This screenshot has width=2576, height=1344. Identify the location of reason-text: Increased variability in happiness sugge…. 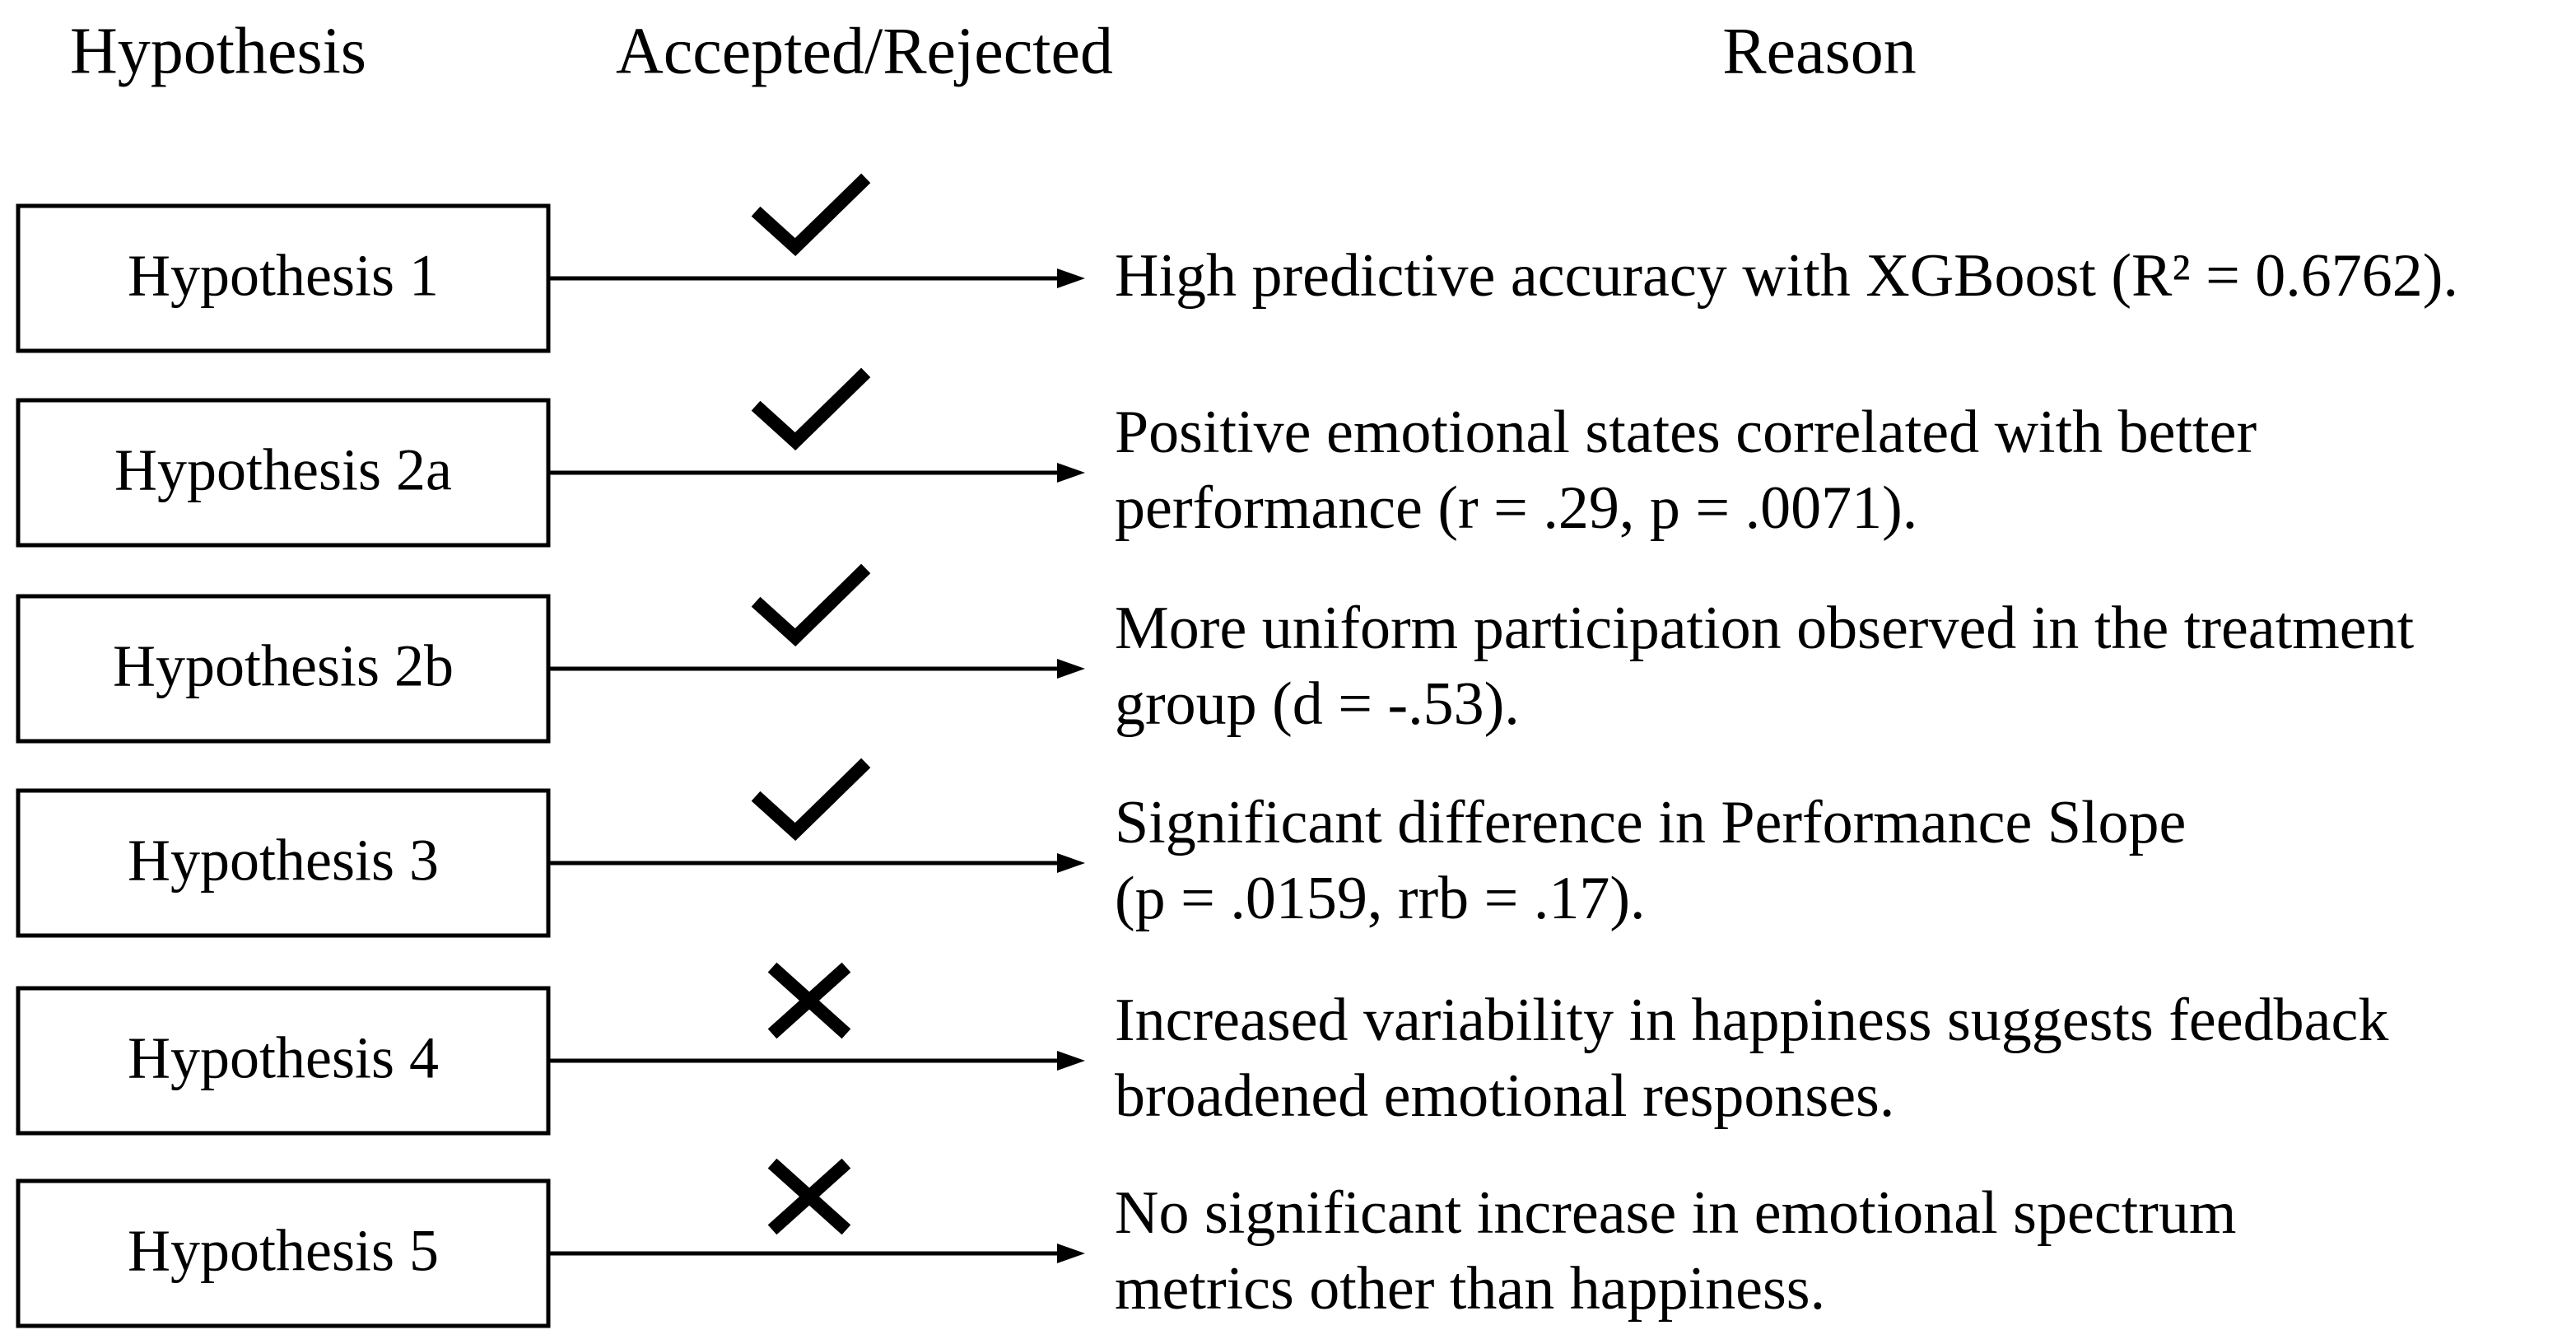
(1751, 1020).